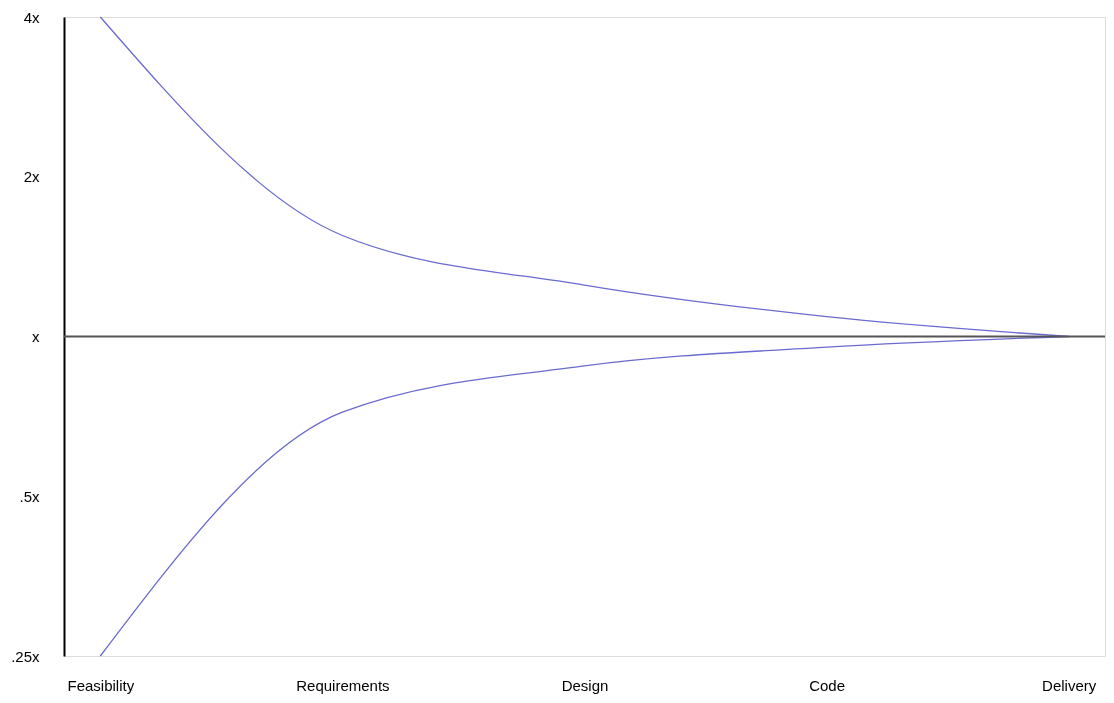  I want to click on y-tick-label: x, so click(36, 336).